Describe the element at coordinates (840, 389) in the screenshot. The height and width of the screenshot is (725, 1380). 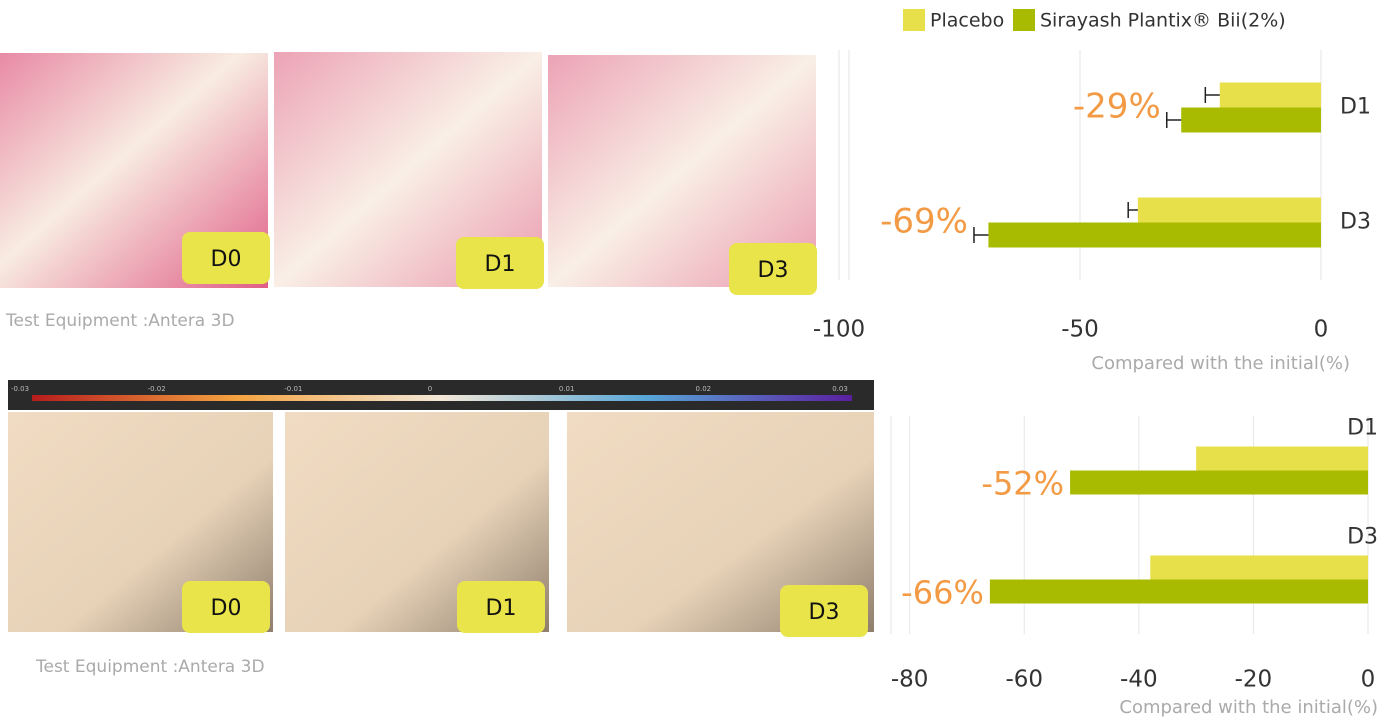
I see `colorbar-label: 0.03` at that location.